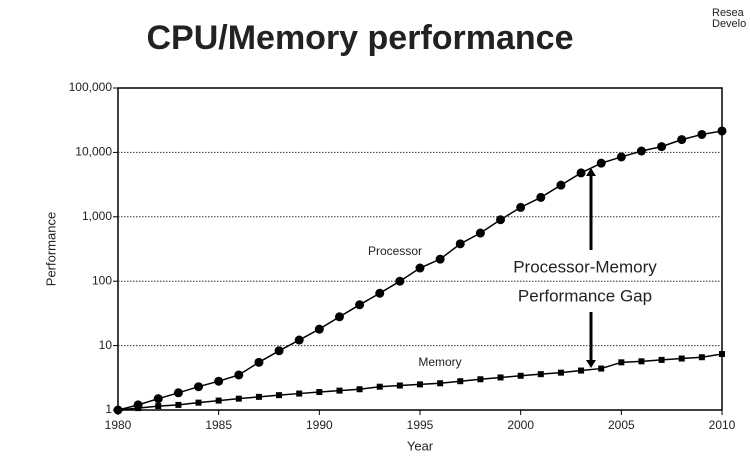 The width and height of the screenshot is (750, 462). Describe the element at coordinates (439, 362) in the screenshot. I see `series-label: Memory` at that location.